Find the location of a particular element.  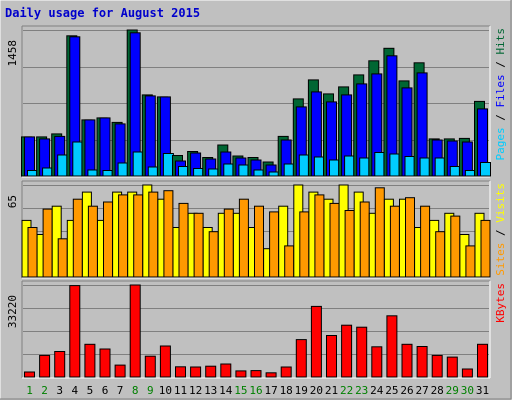

series-legend: Pages / Files / Hits is located at coordinates (500, 94).